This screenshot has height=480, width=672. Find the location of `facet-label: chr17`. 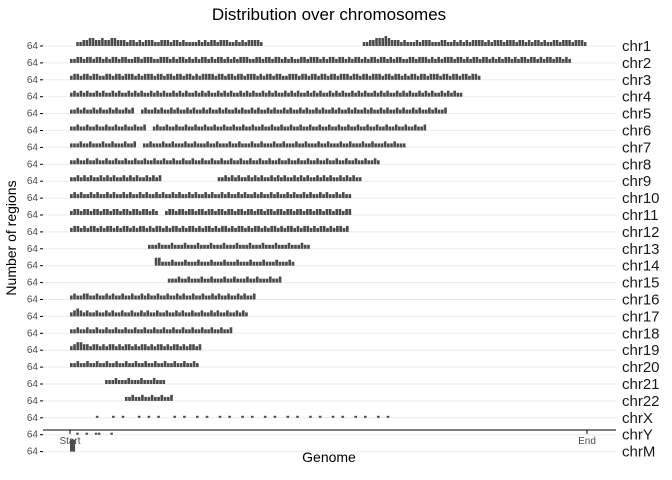

facet-label: chr17 is located at coordinates (641, 316).